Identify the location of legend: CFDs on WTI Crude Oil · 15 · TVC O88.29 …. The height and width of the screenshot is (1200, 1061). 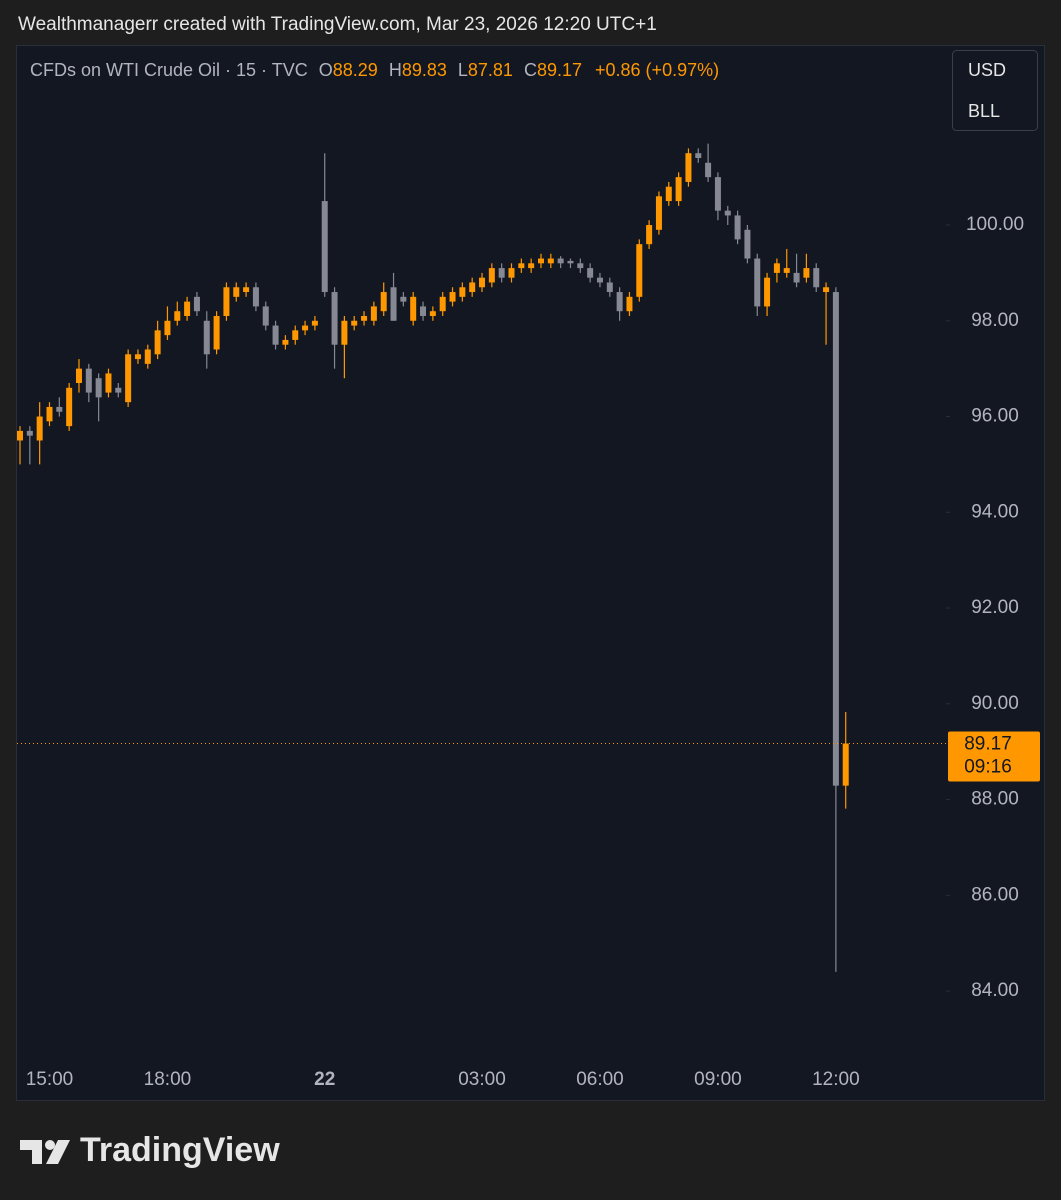
(374, 70).